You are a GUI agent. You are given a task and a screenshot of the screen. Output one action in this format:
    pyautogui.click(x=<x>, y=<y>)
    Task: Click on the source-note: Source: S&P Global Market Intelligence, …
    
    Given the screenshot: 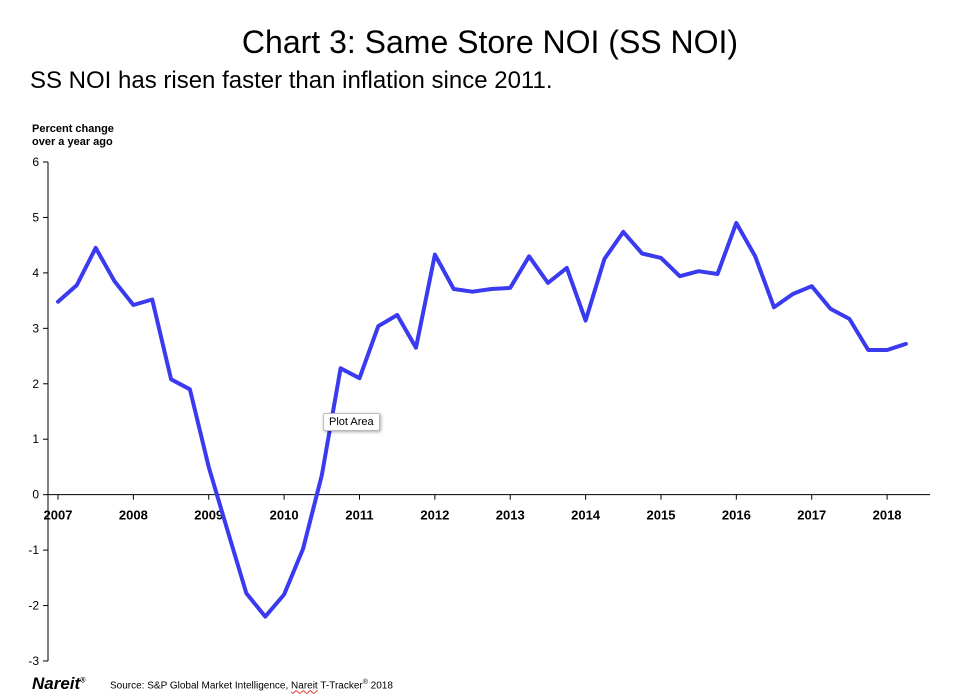 What is the action you would take?
    pyautogui.click(x=251, y=685)
    